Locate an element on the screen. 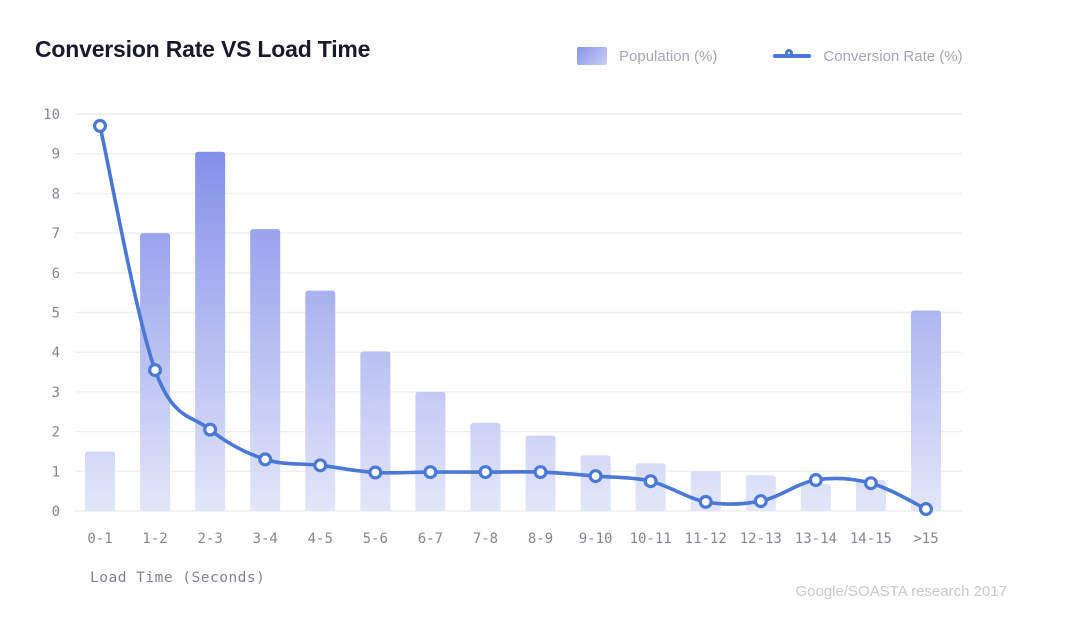 This screenshot has height=635, width=1081. y-axis-tick-label: 10 is located at coordinates (51, 115).